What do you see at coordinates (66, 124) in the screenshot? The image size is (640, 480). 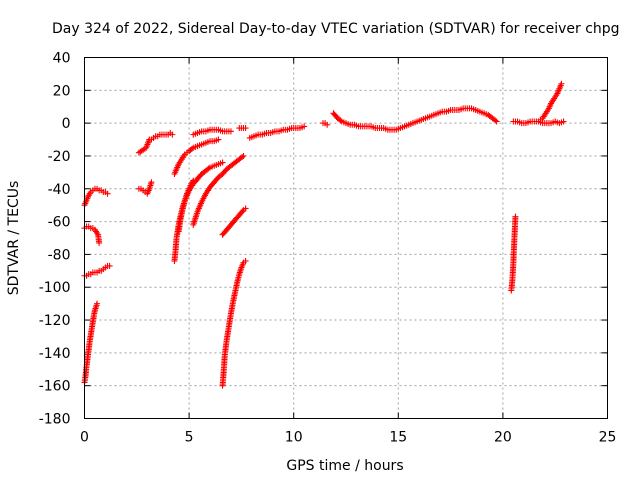 I see `y-tick-label: 0` at bounding box center [66, 124].